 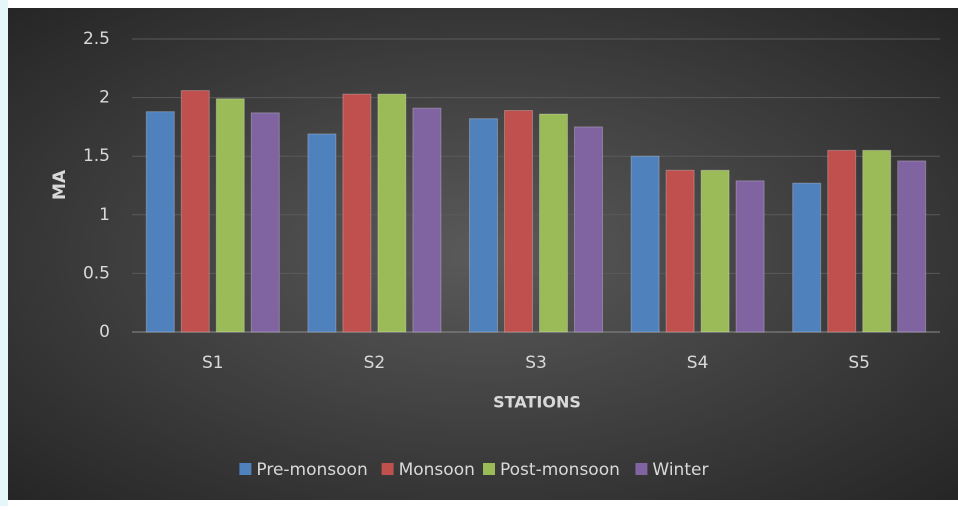 What do you see at coordinates (437, 470) in the screenshot?
I see `legend-label: Monsoon` at bounding box center [437, 470].